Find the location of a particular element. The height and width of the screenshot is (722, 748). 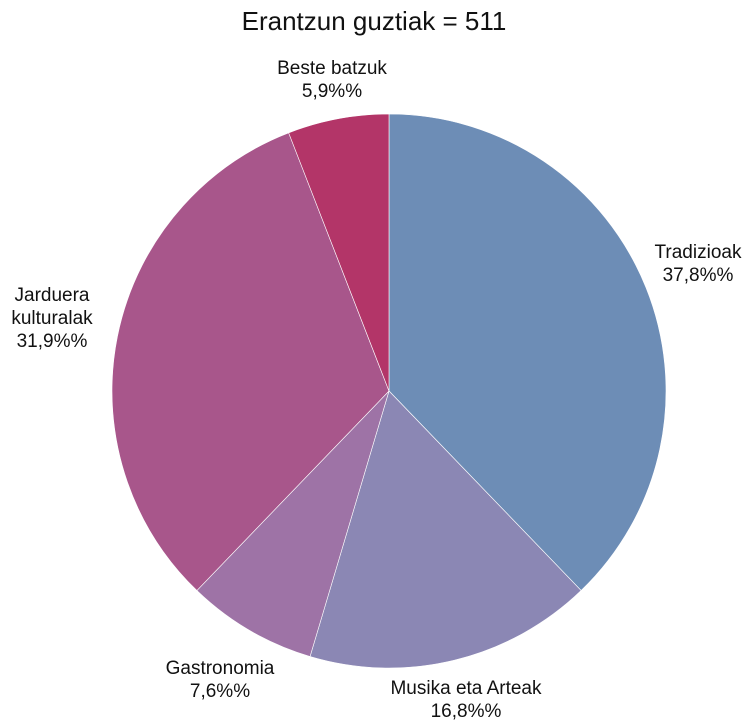

slice-label-tradizioak: Tradizioak 37,8%% is located at coordinates (698, 264).